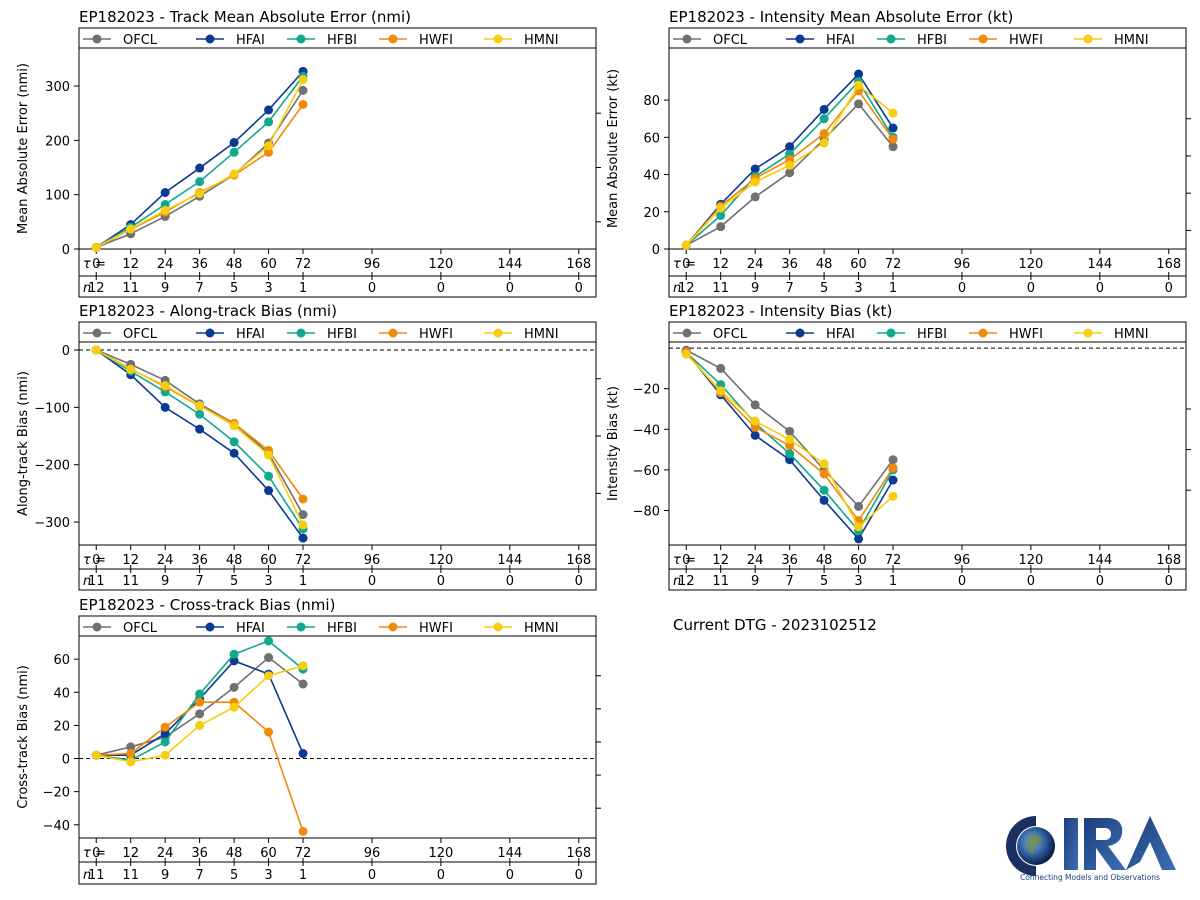  What do you see at coordinates (234, 560) in the screenshot?
I see `tau-tick-label: 48` at bounding box center [234, 560].